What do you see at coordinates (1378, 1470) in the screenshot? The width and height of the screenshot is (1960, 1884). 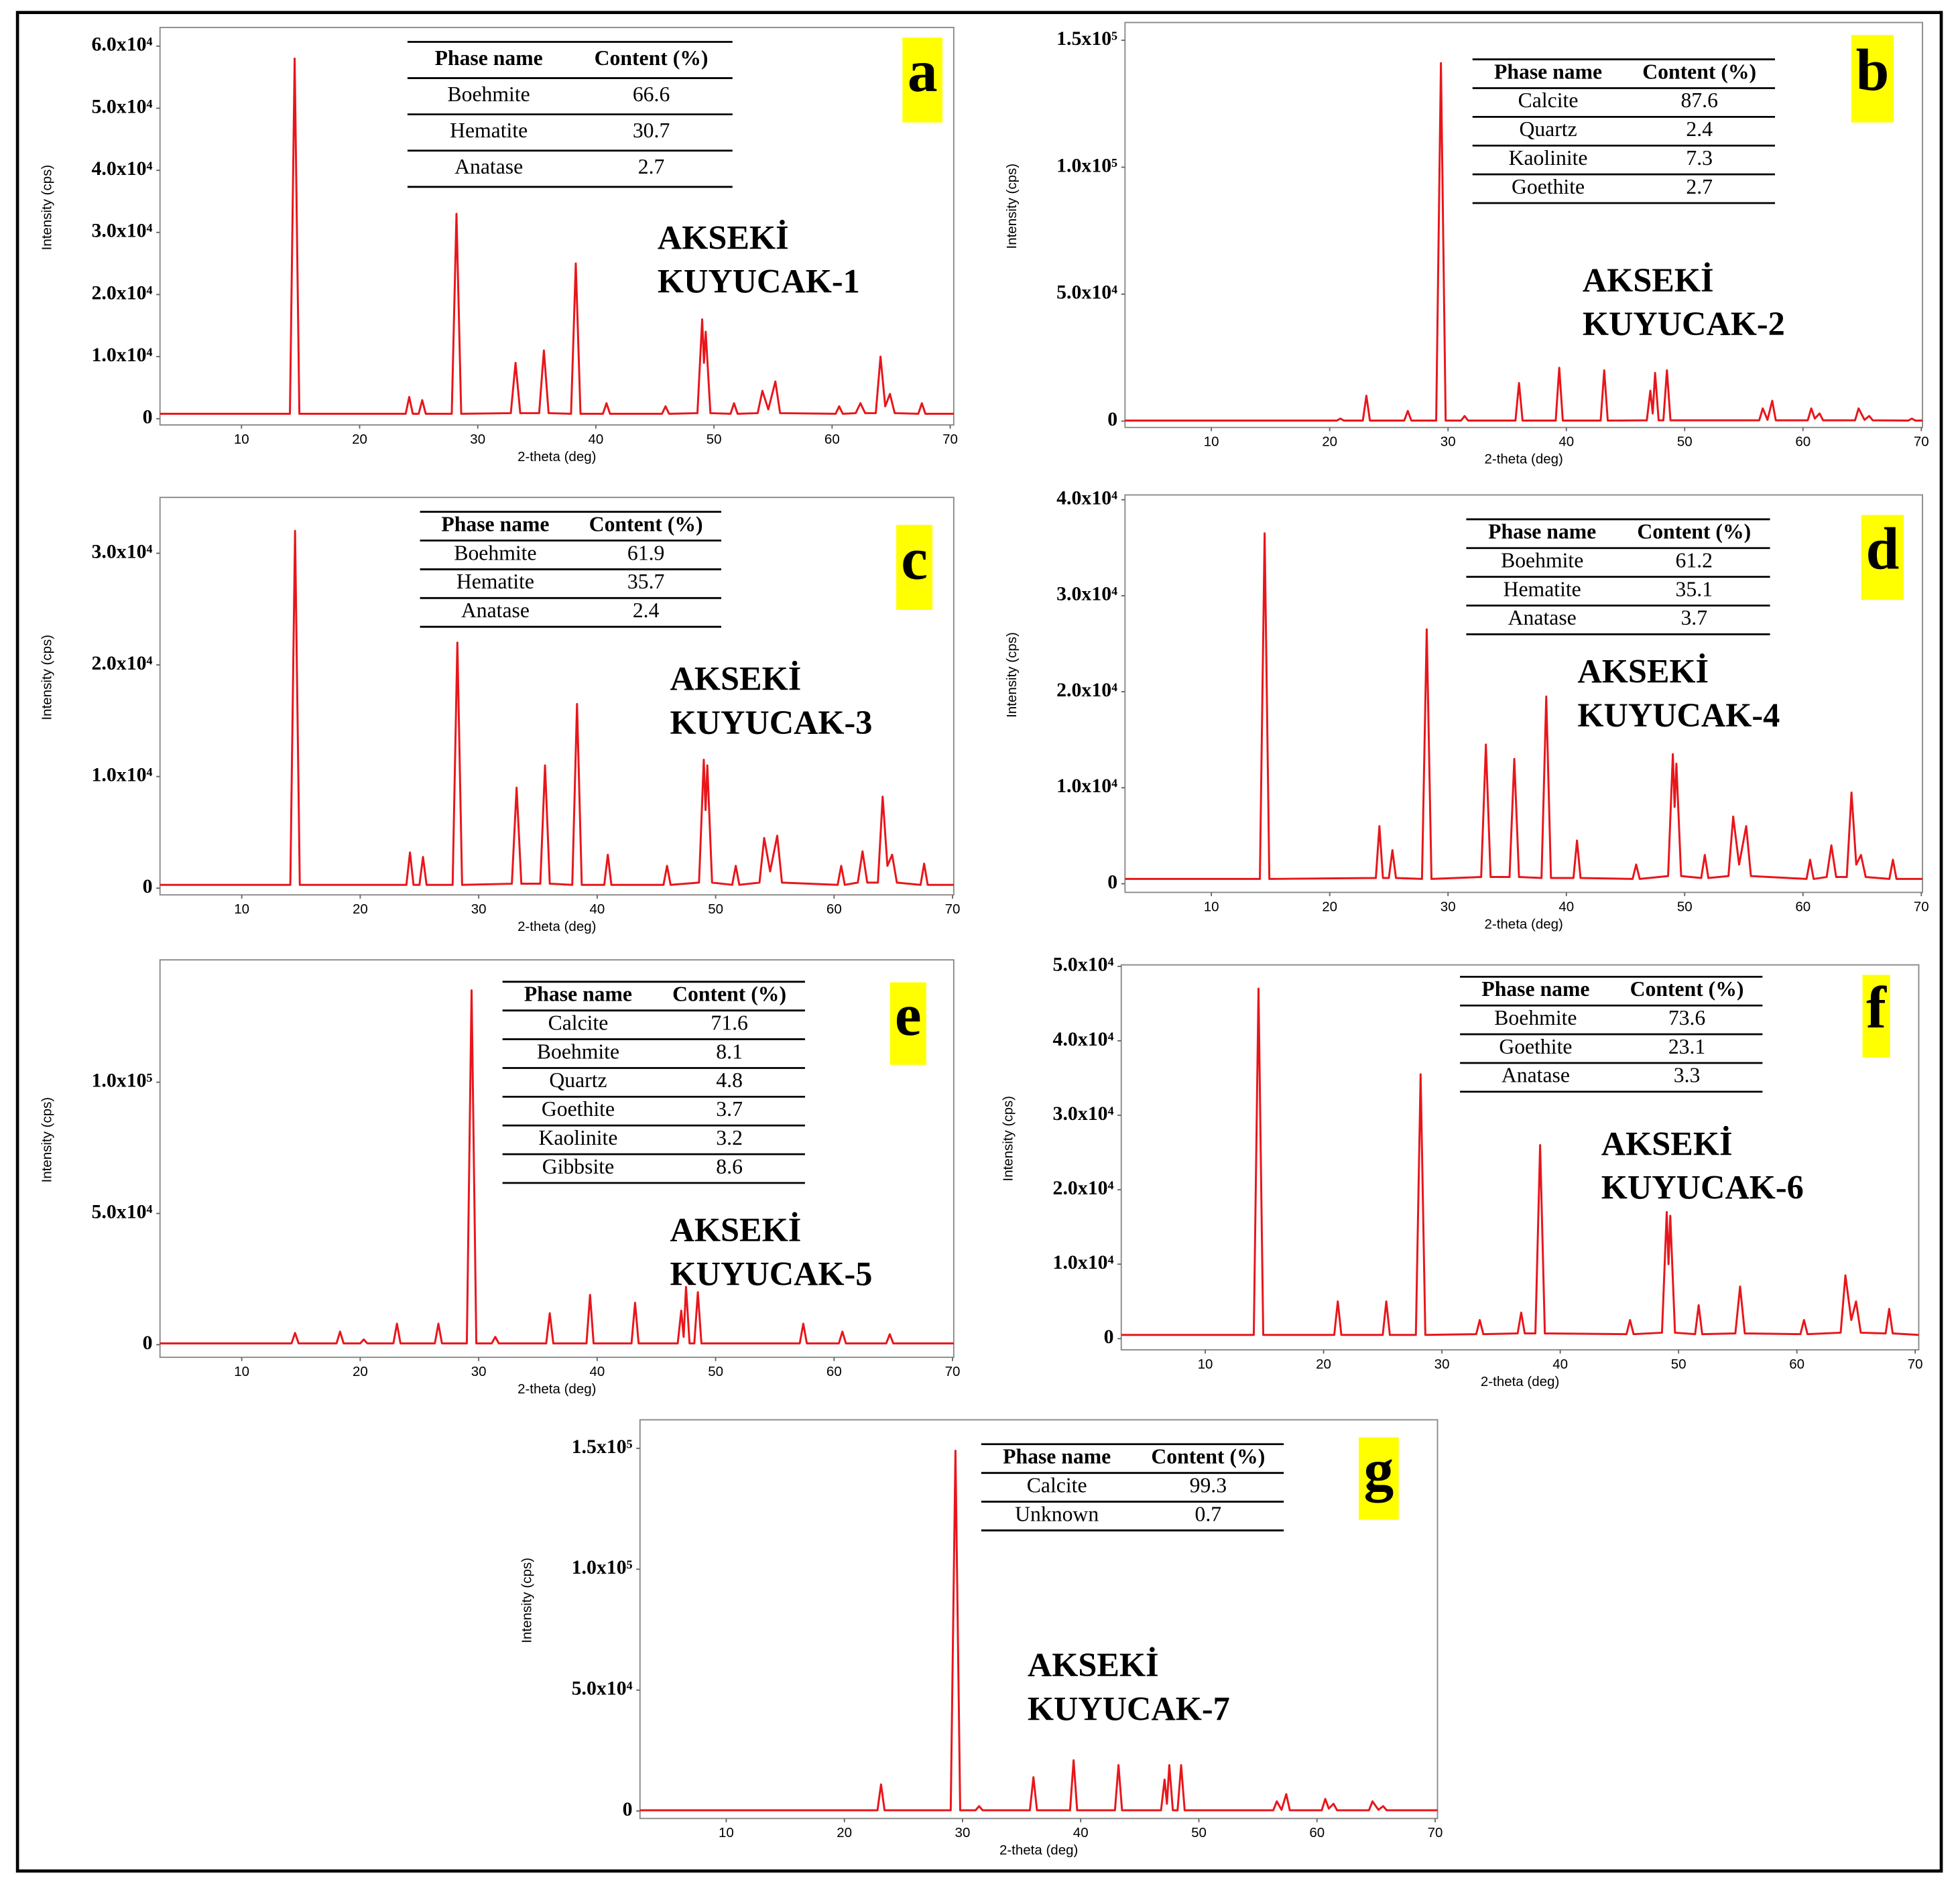 I see `panel-label: g` at bounding box center [1378, 1470].